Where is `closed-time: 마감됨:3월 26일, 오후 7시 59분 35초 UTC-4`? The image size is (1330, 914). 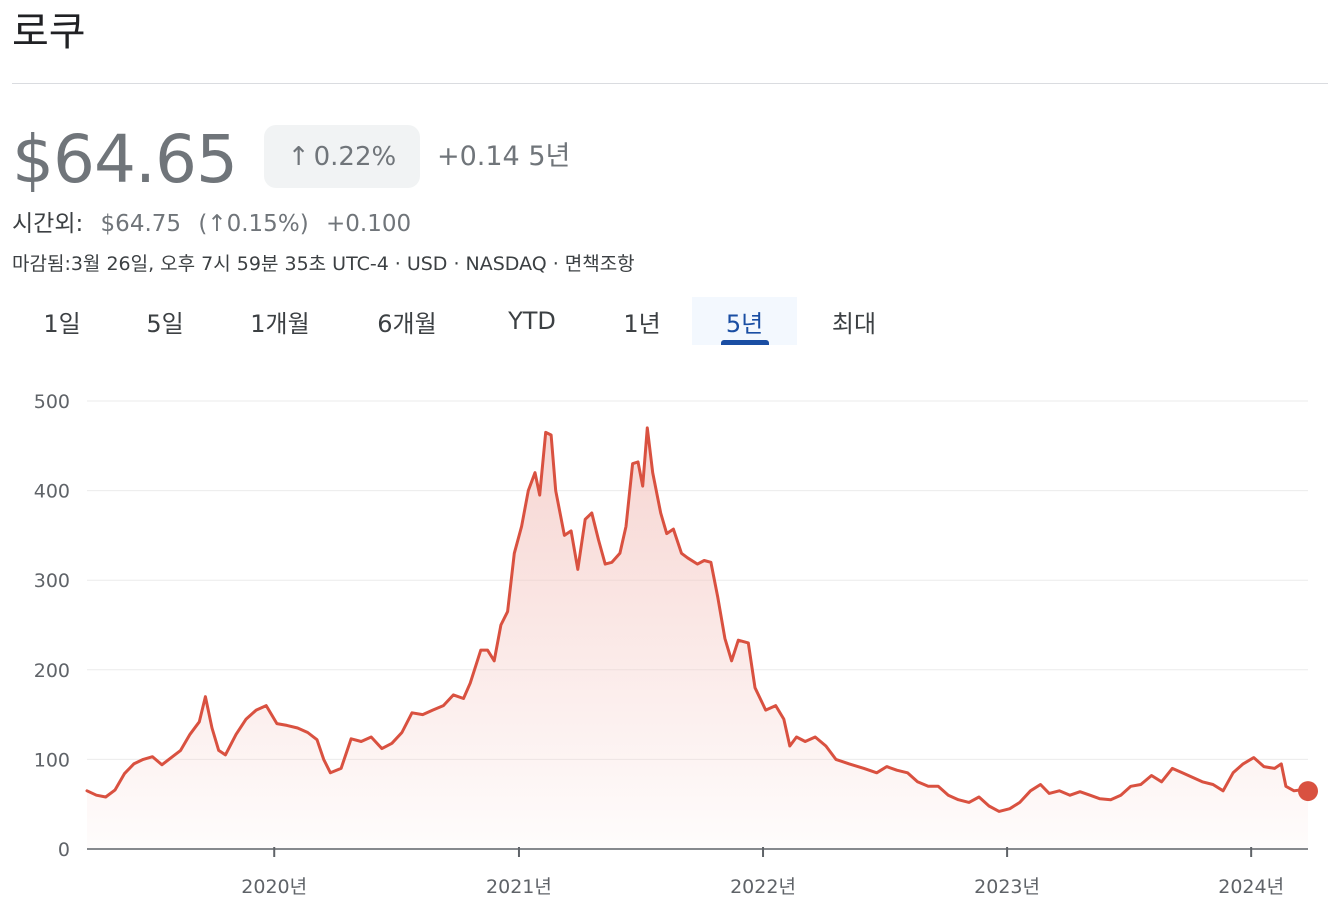 closed-time: 마감됨:3월 26일, 오후 7시 59분 35초 UTC-4 is located at coordinates (200, 264).